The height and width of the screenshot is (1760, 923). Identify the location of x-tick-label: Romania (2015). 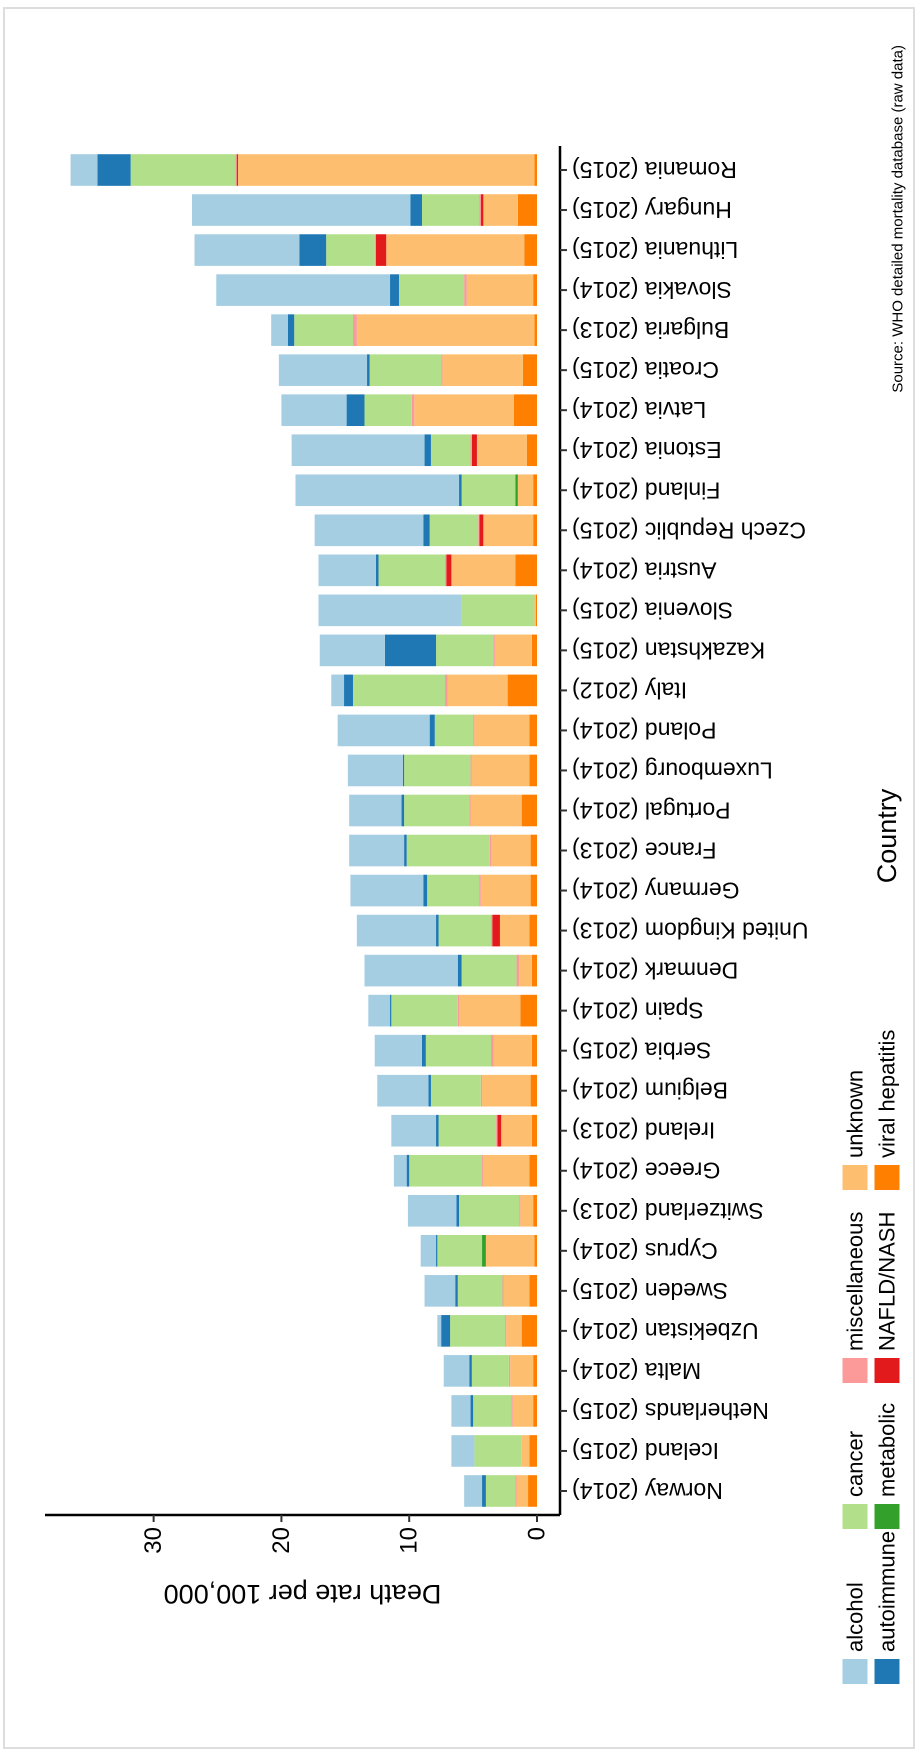
(654, 170).